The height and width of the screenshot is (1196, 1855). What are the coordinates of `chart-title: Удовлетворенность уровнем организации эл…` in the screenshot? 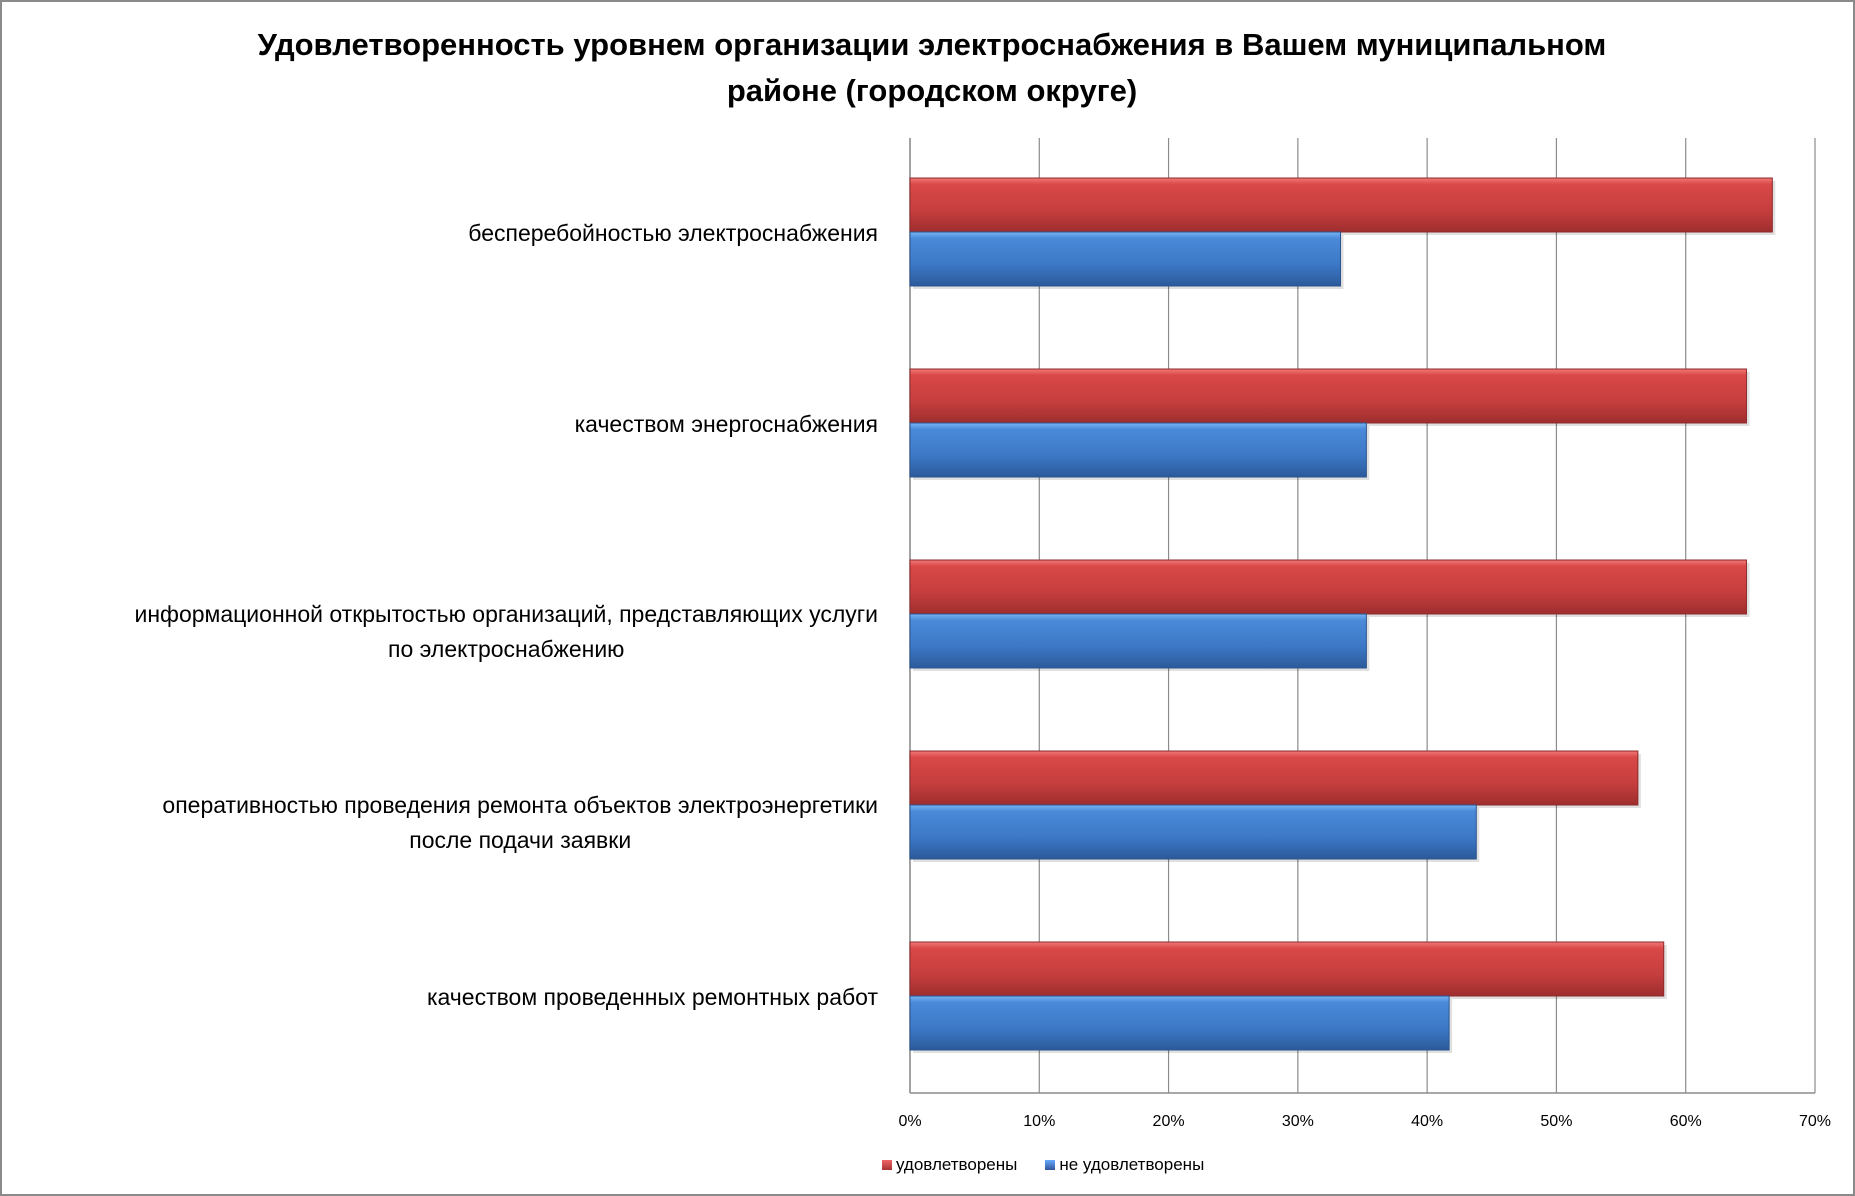 It's located at (932, 68).